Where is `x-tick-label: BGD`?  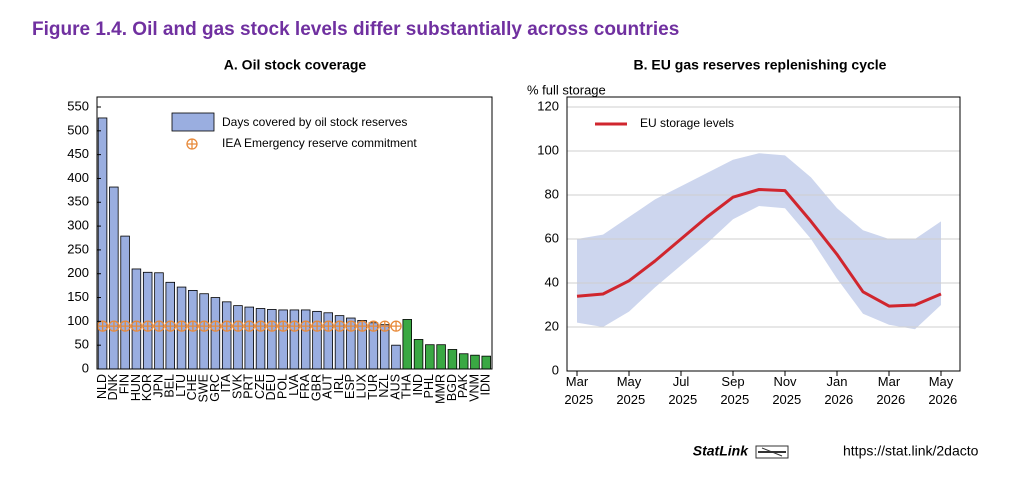 x-tick-label: BGD is located at coordinates (452, 387).